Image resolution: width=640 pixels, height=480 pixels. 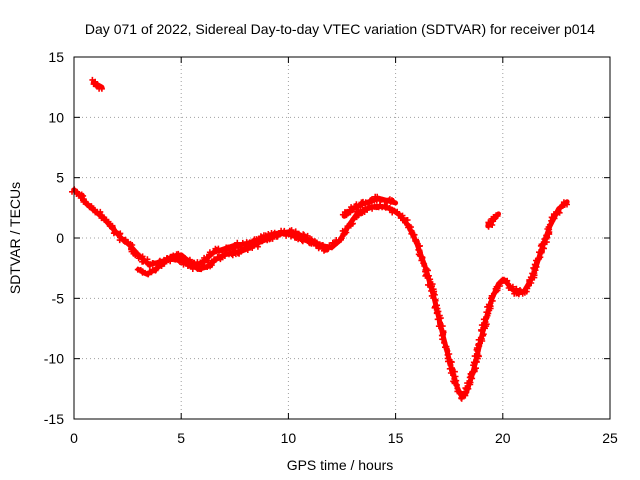 What do you see at coordinates (15, 238) in the screenshot?
I see `y-axis-label: SDTVAR / TECUs` at bounding box center [15, 238].